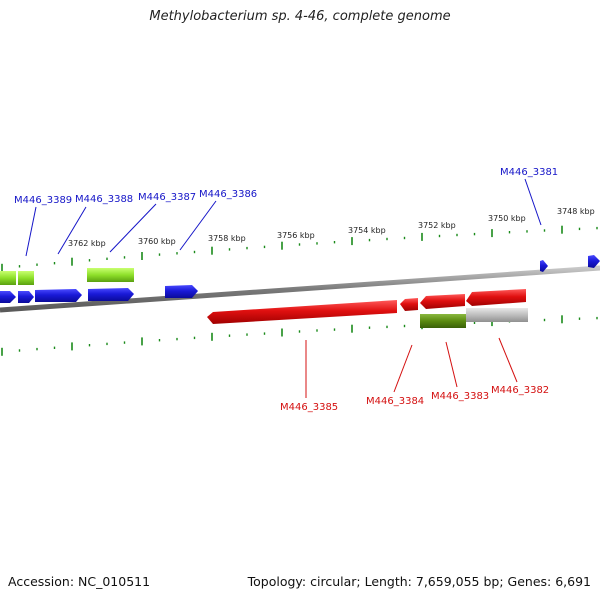 Image resolution: width=600 pixels, height=600 pixels. What do you see at coordinates (395, 401) in the screenshot?
I see `gene-label-m446-3384: M446_3384` at bounding box center [395, 401].